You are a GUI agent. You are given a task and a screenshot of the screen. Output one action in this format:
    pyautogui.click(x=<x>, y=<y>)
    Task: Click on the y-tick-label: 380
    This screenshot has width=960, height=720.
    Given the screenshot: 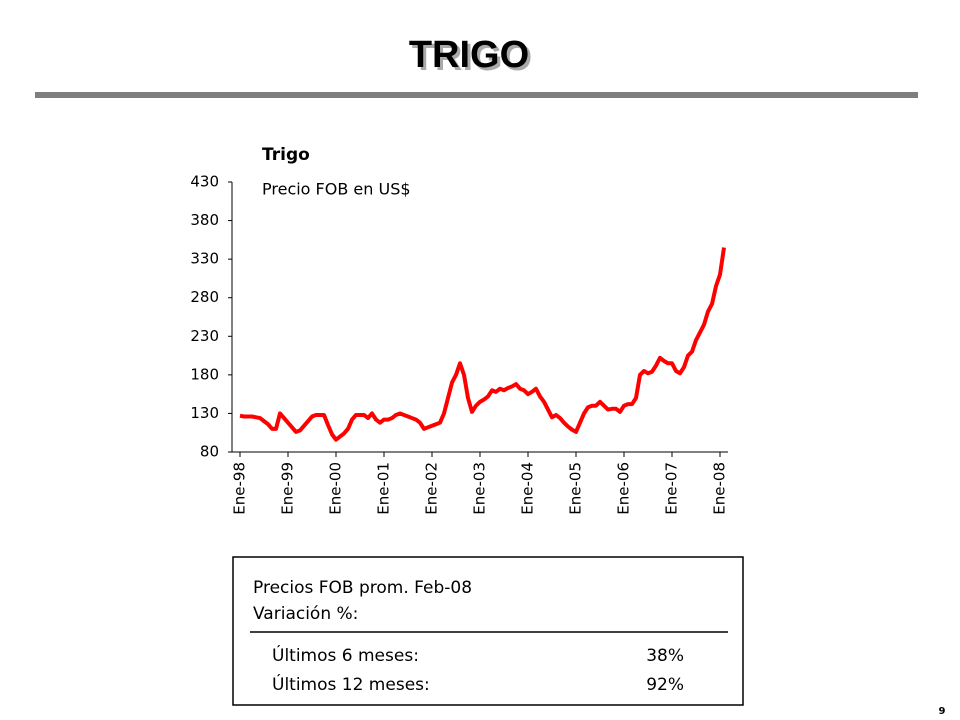 What is the action you would take?
    pyautogui.click(x=204, y=220)
    